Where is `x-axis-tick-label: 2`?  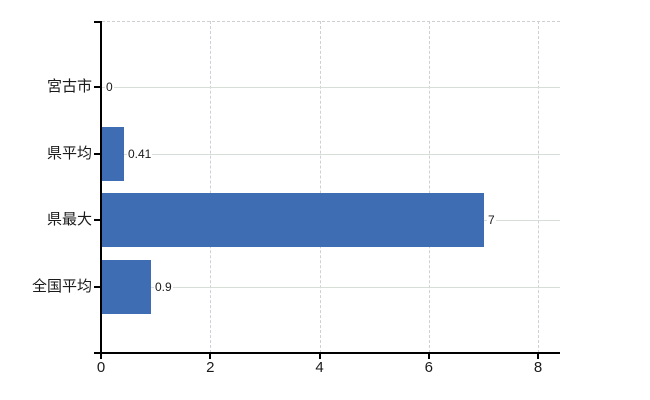 x-axis-tick-label: 2 is located at coordinates (210, 367).